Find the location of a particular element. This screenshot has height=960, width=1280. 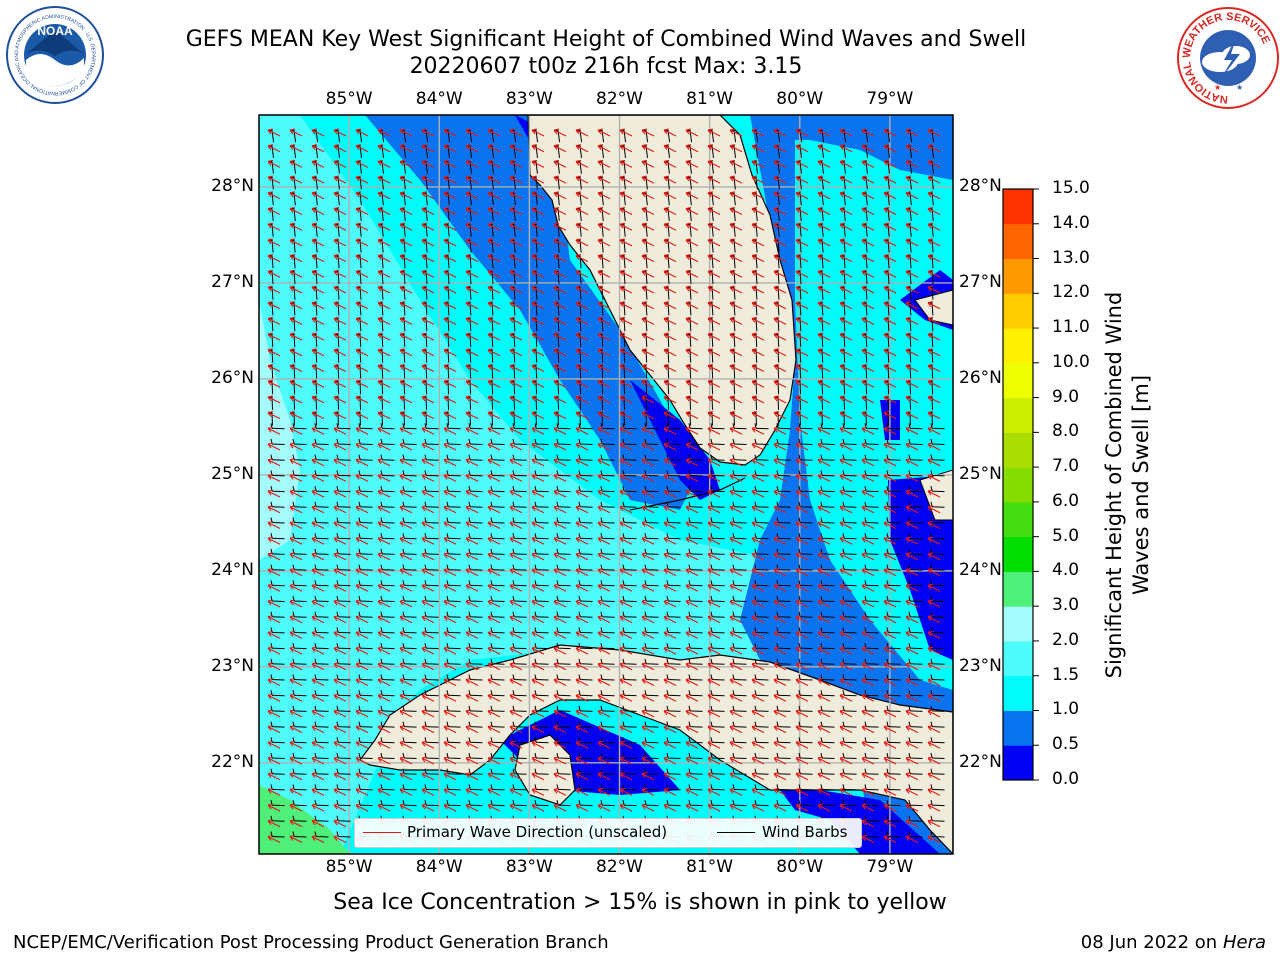

colorbar is located at coordinates (1021, 484).